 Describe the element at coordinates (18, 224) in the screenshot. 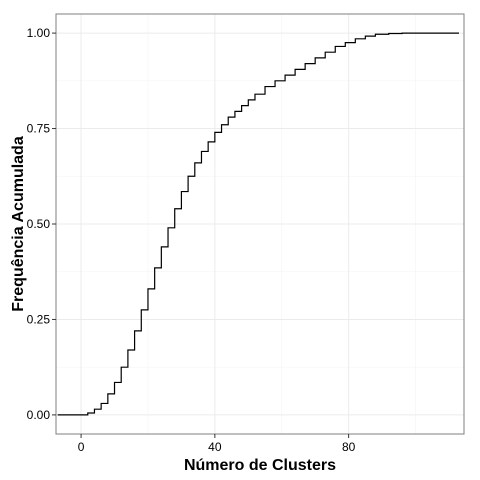

I see `y-axis-title: Frequência Acumulada` at that location.